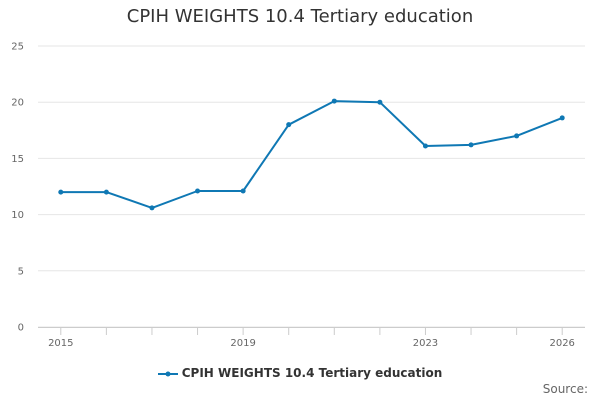 This screenshot has width=600, height=400. I want to click on x-tick-label: 2026, so click(561, 343).